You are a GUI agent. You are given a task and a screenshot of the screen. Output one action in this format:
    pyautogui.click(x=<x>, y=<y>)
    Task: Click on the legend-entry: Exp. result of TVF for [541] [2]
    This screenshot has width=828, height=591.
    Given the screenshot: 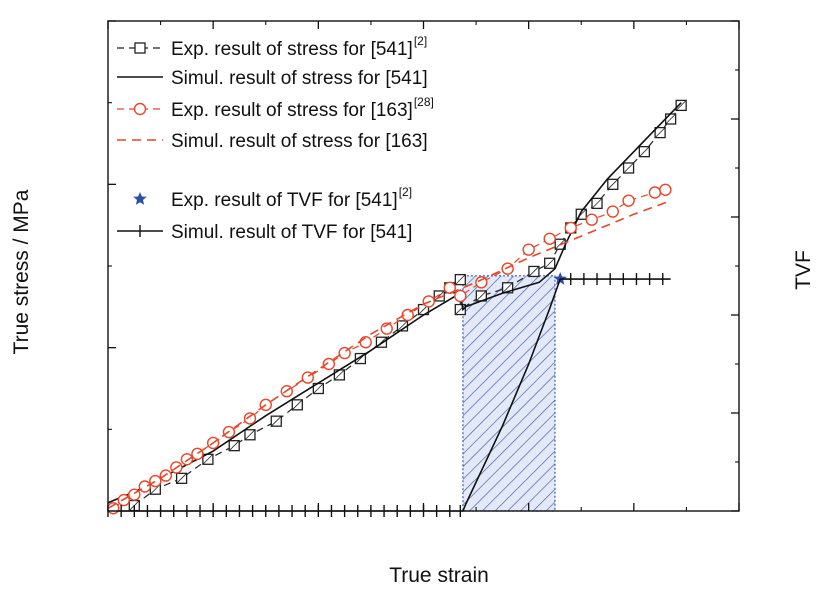 What is the action you would take?
    pyautogui.click(x=272, y=198)
    